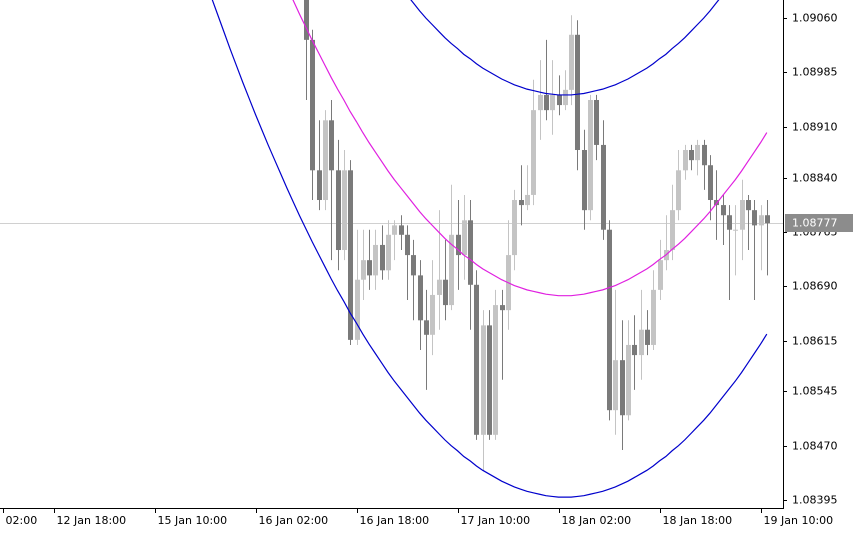  I want to click on y-tick-label: 1.09060, so click(815, 18).